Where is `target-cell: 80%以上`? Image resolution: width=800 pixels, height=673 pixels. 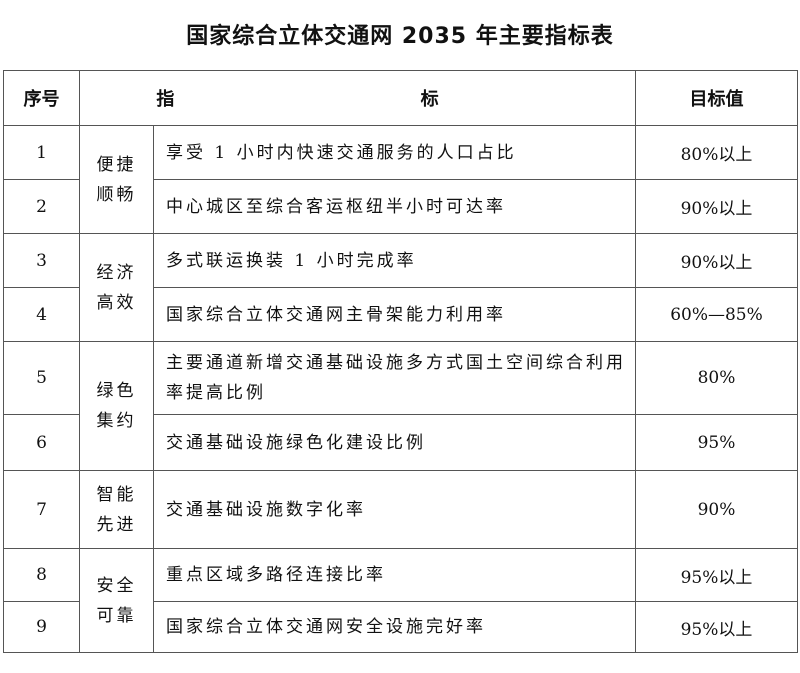 target-cell: 80%以上 is located at coordinates (716, 152).